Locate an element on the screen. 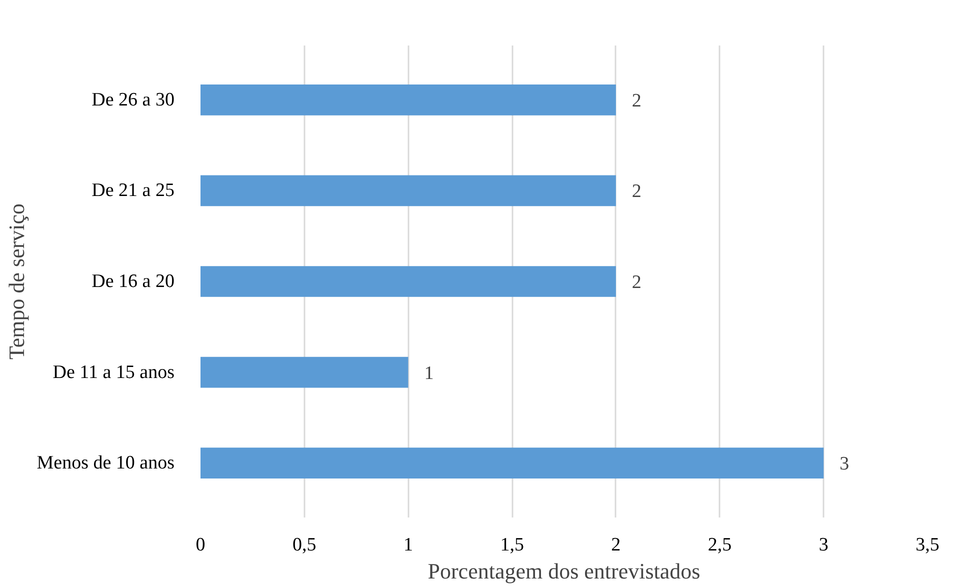 The height and width of the screenshot is (586, 957). x-tick-label: 1 is located at coordinates (408, 545).